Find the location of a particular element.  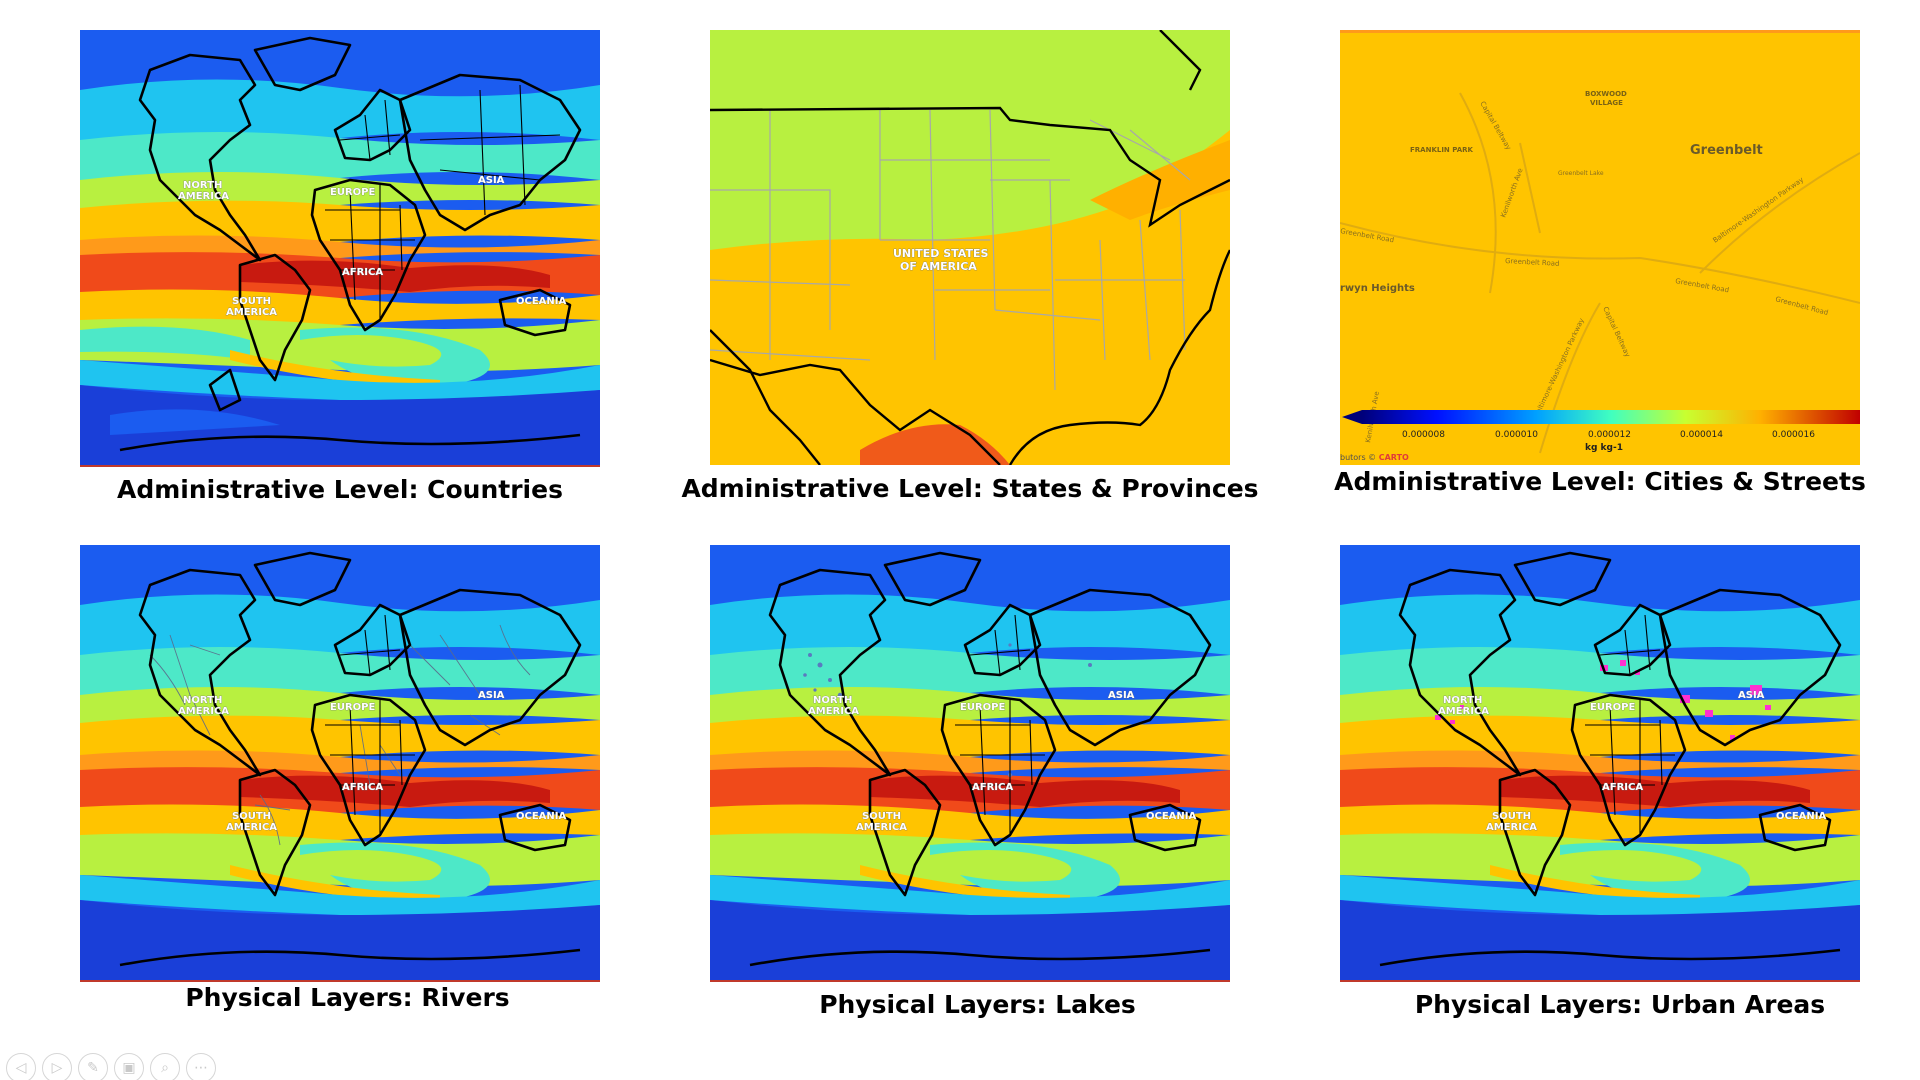

field-bands is located at coordinates (340, 247).